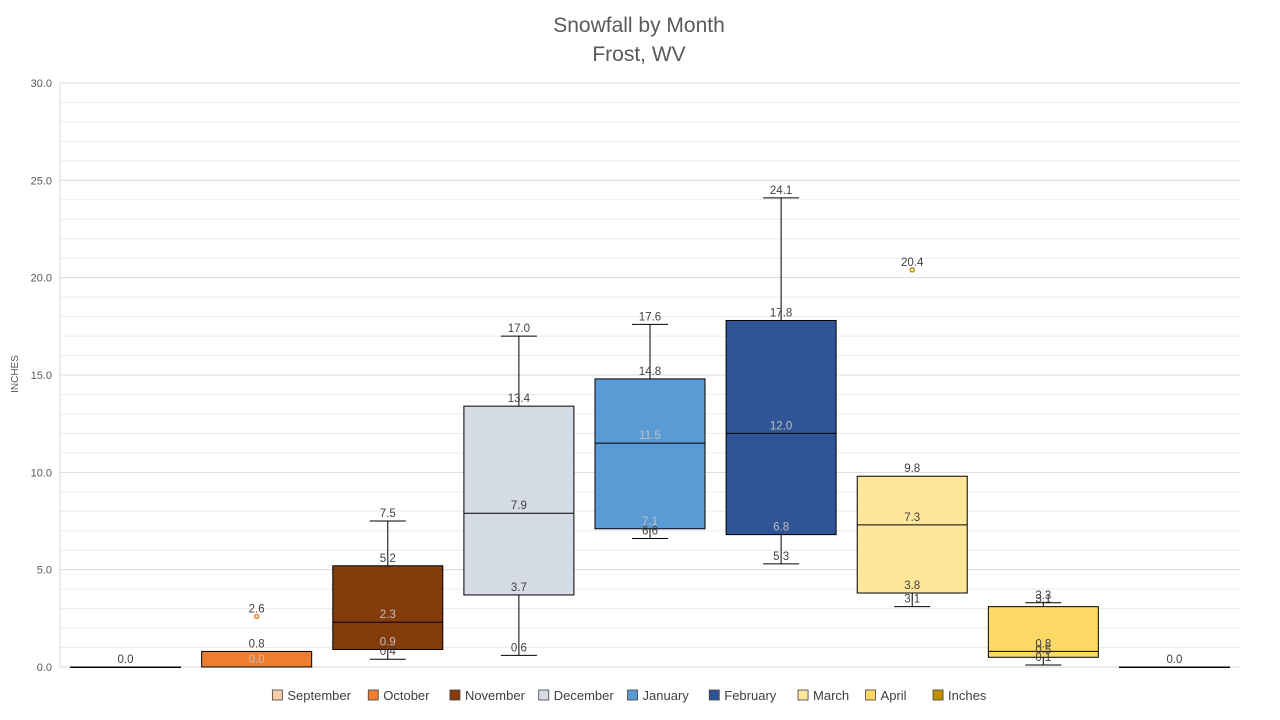  What do you see at coordinates (912, 469) in the screenshot?
I see `data-label: 9.8` at bounding box center [912, 469].